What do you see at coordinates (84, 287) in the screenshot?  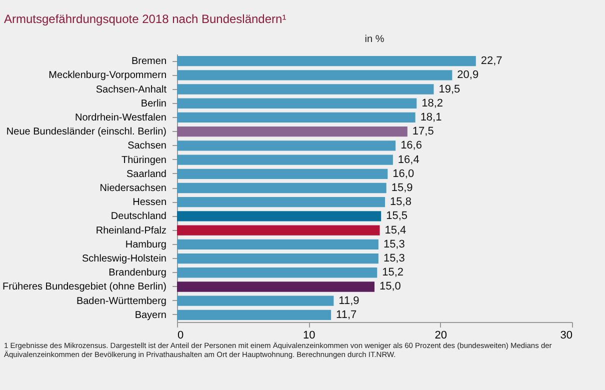 I see `y-tick-label: Früheres Bundesgebiet (ohne Berlin)` at bounding box center [84, 287].